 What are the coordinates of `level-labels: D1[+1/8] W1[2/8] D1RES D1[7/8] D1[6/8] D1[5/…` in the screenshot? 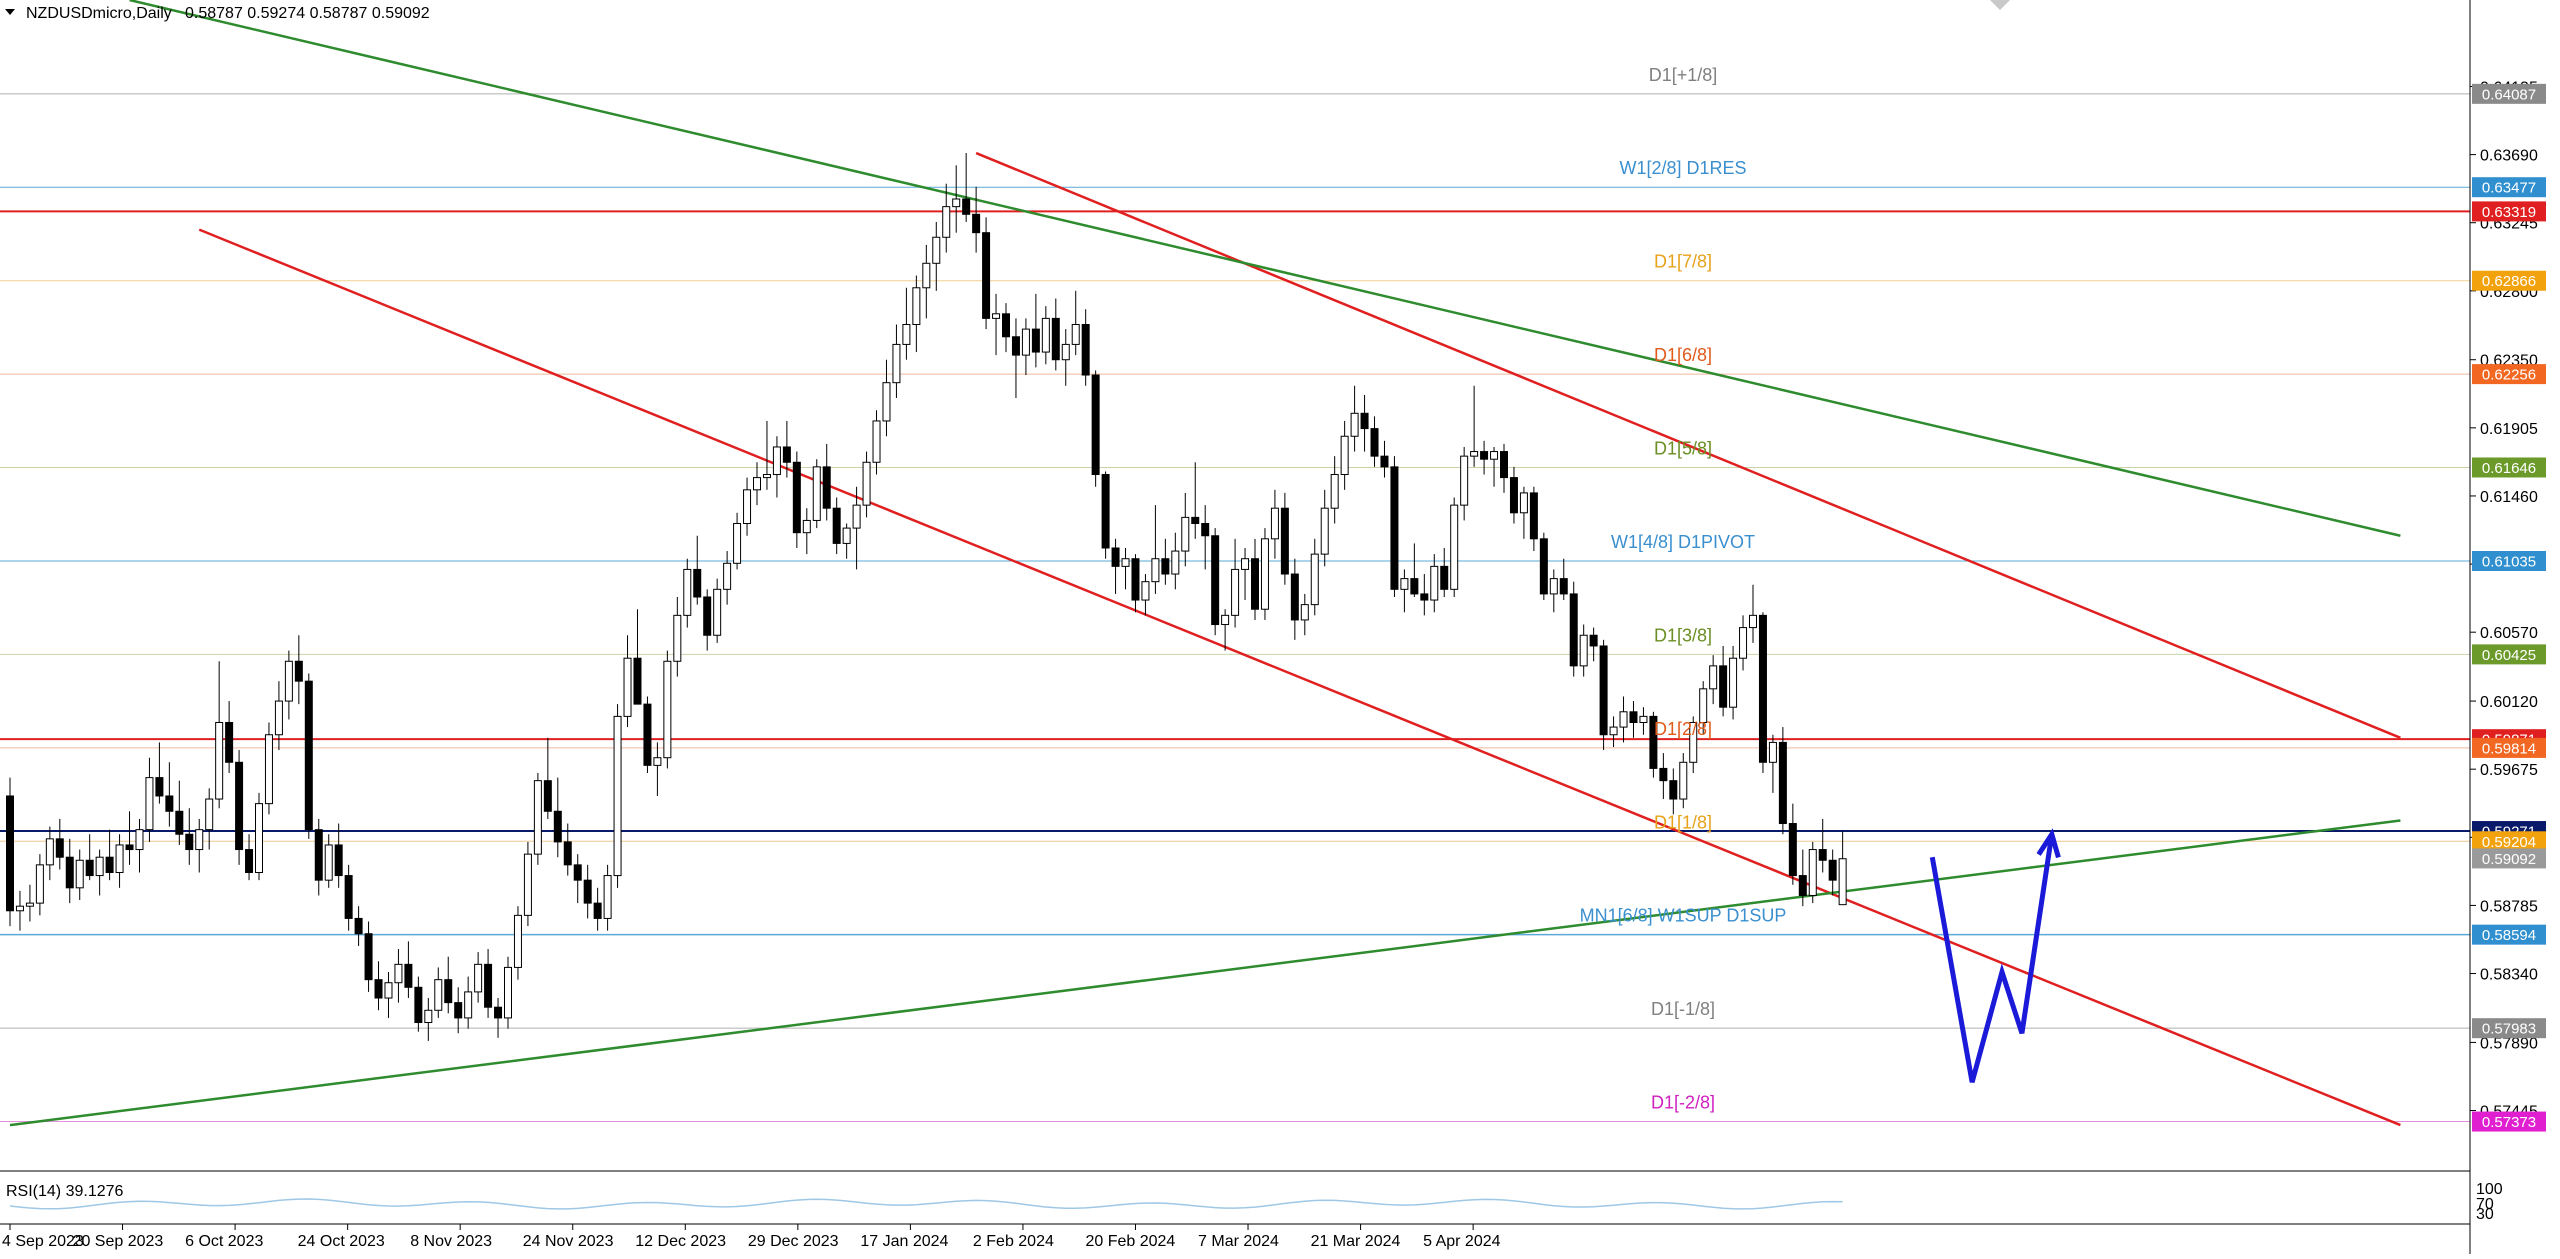 It's located at (1683, 589).